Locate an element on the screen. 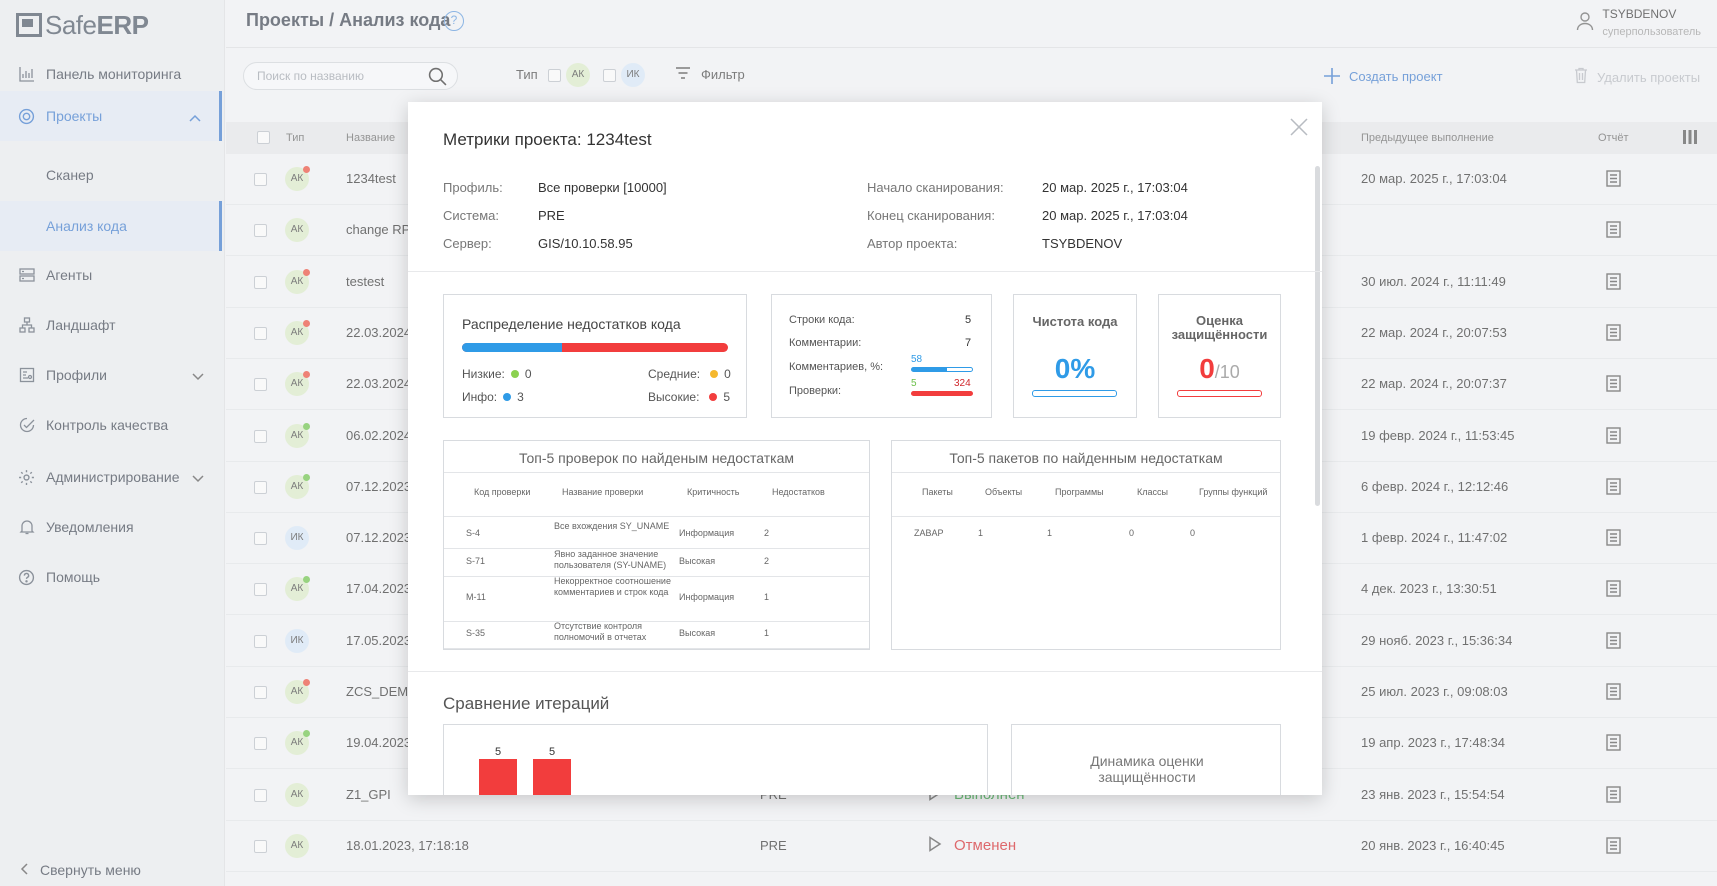  row-name: ZCS_DEMO is located at coordinates (382, 691).